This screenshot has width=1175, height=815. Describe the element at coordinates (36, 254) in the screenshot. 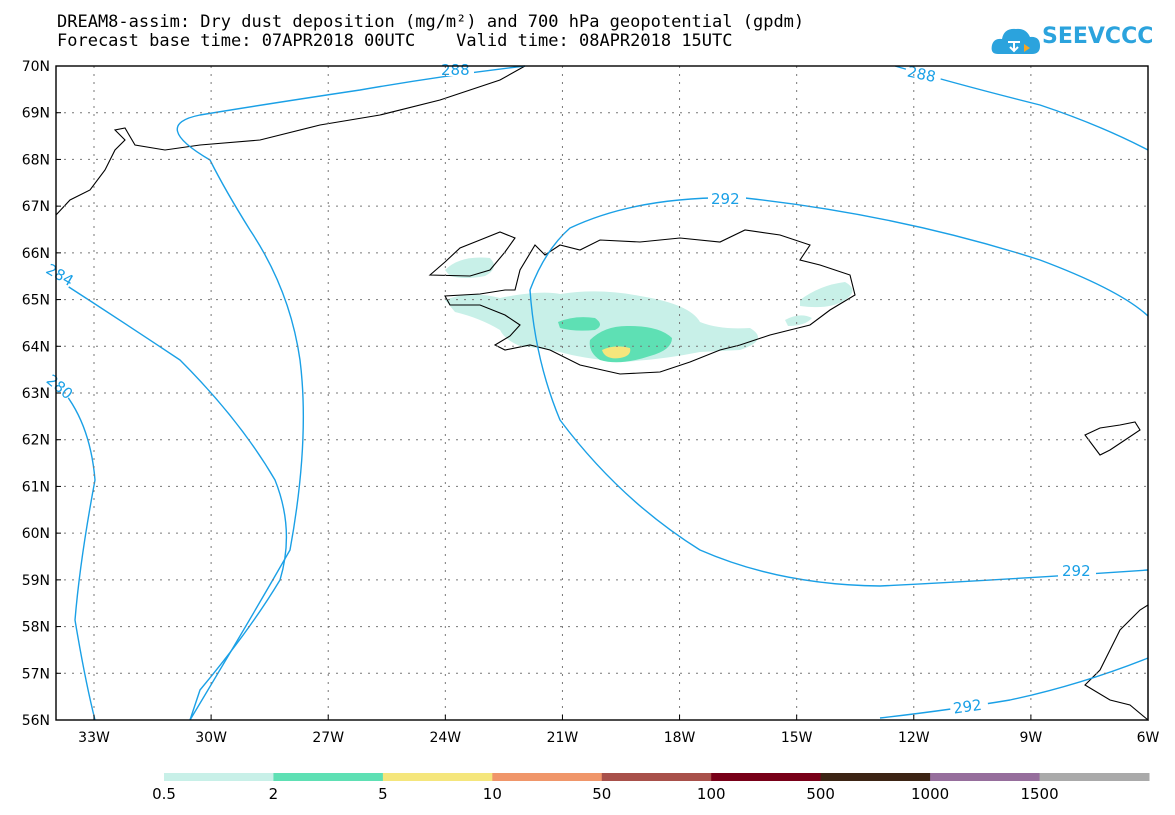

I see `latitude-label: 66N` at that location.